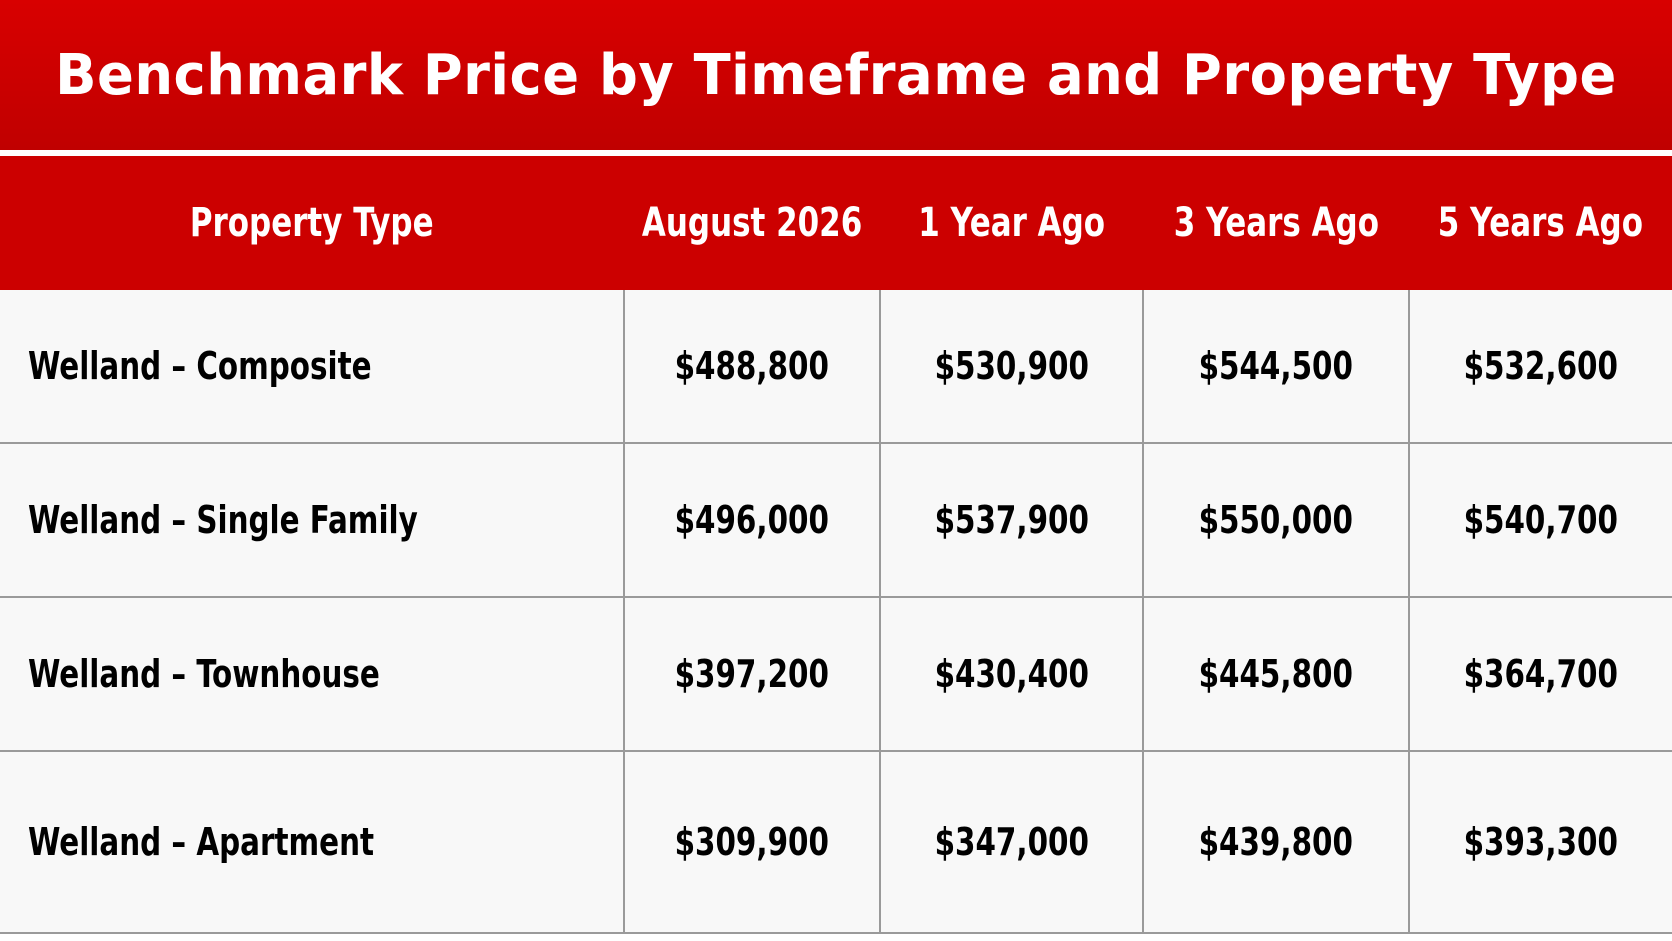 The height and width of the screenshot is (941, 1672). I want to click on price-cell: $393,300, so click(1540, 842).